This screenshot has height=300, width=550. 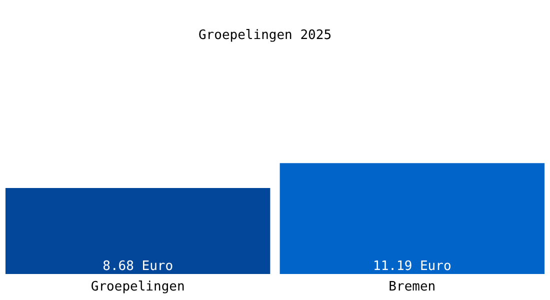 I want to click on x-tick-label: Groepelingen, so click(x=137, y=287).